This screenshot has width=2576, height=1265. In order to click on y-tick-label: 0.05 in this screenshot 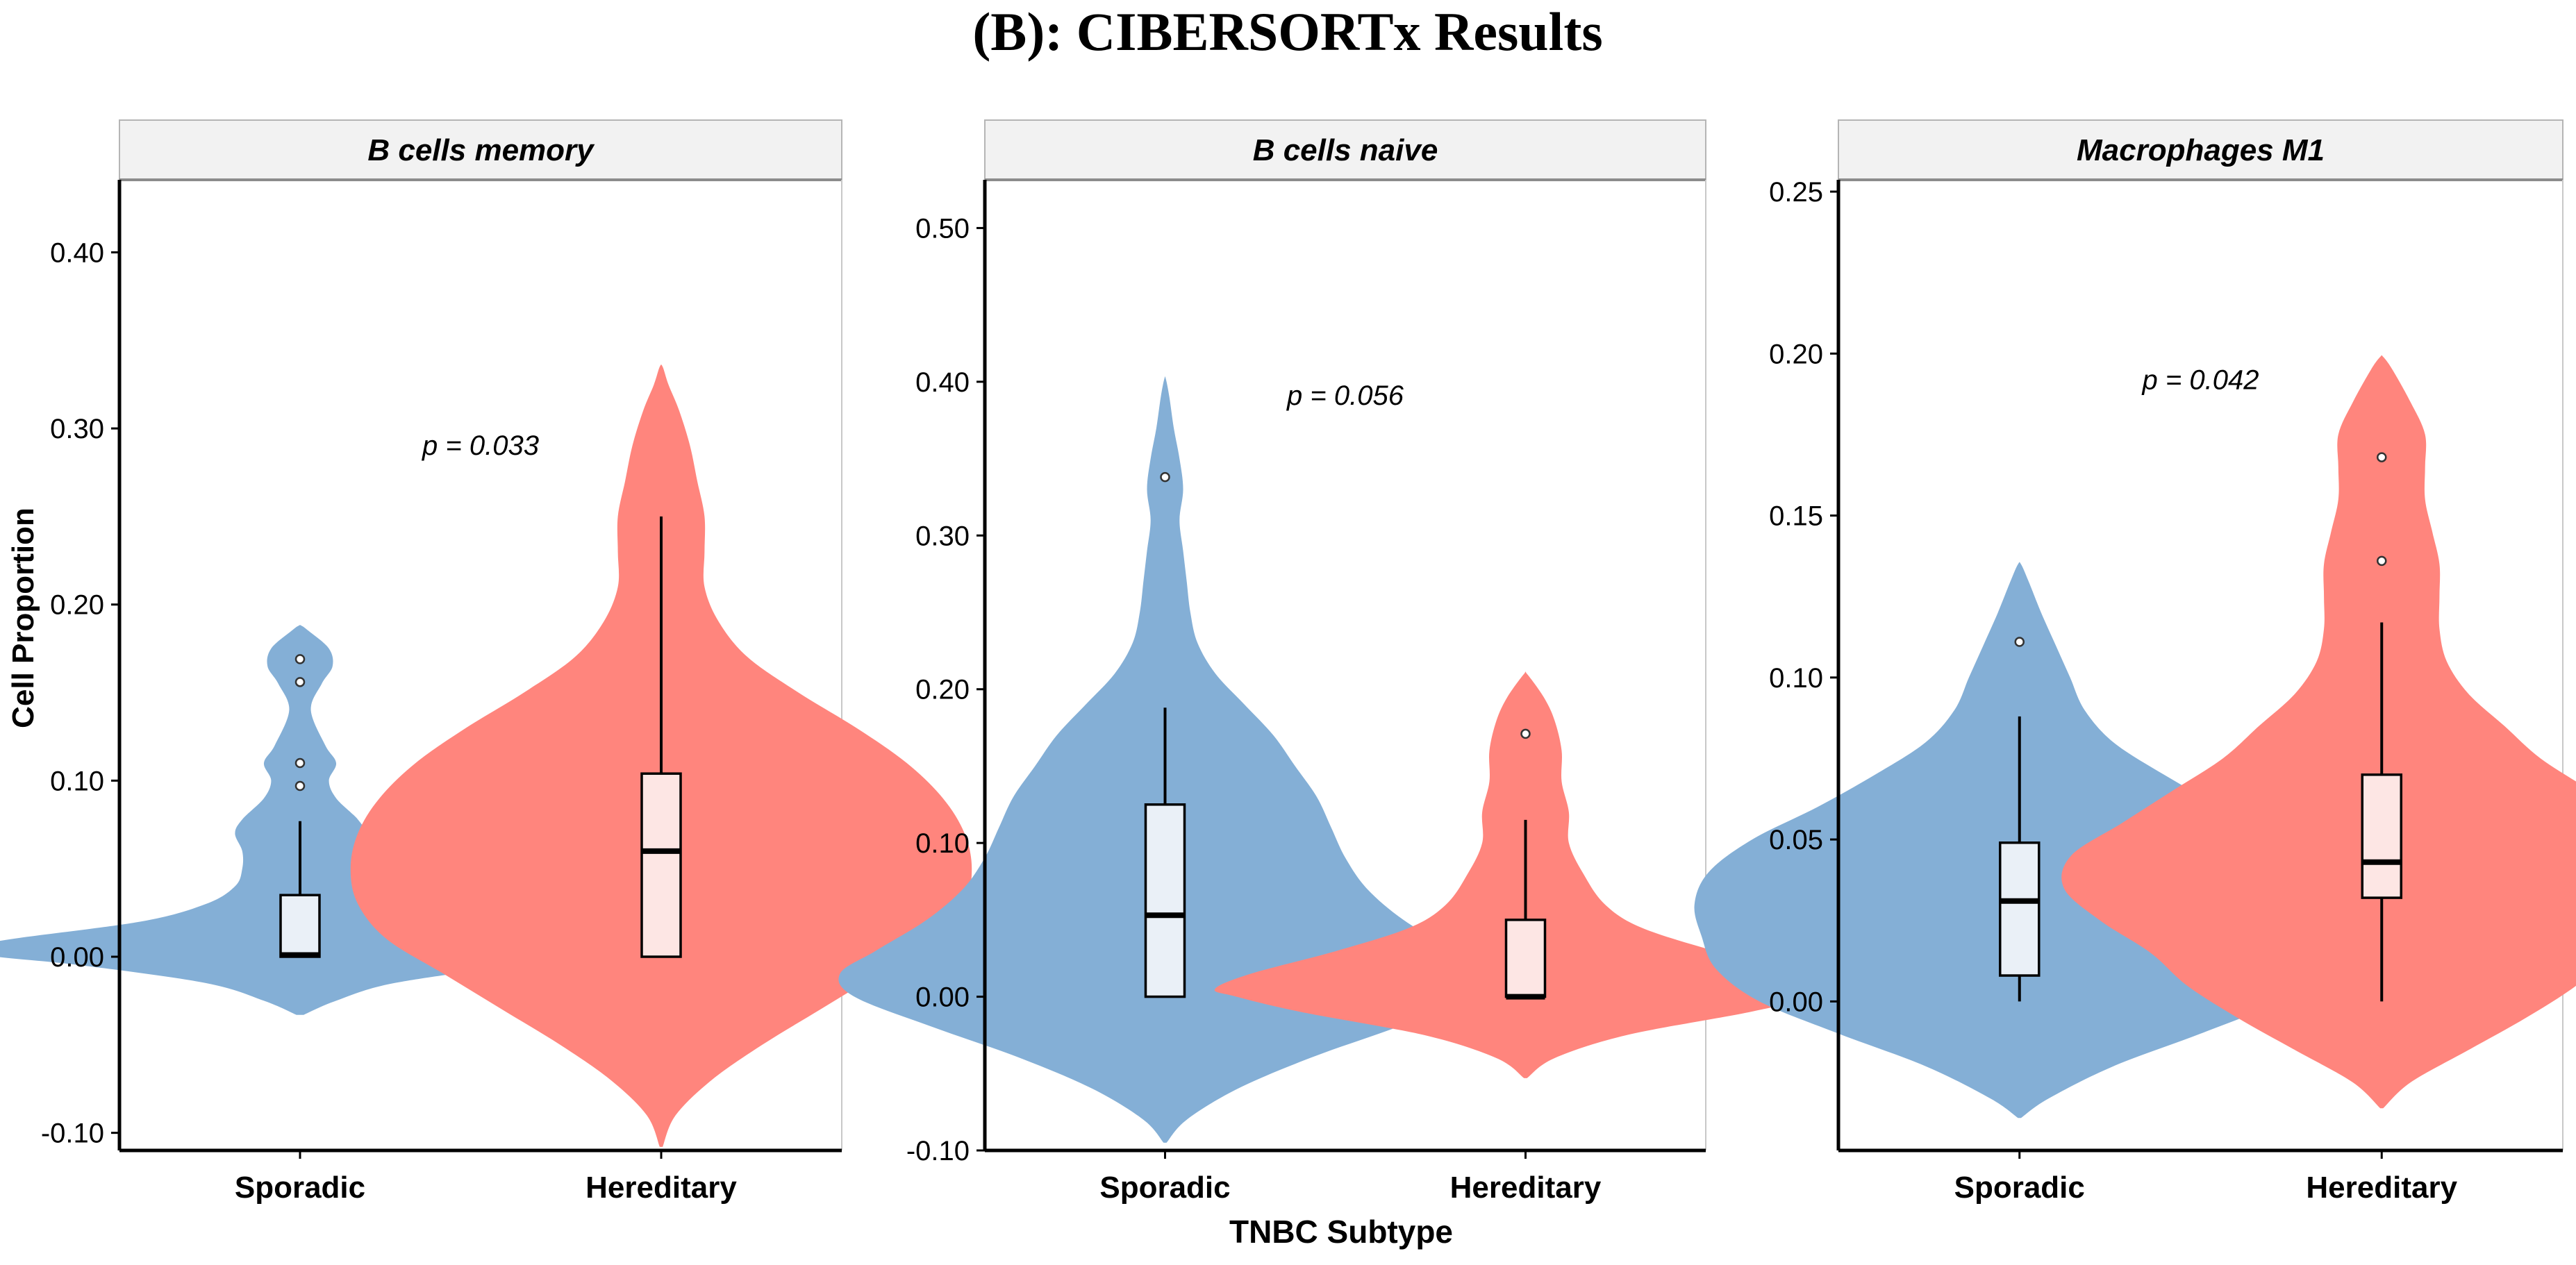, I will do `click(1796, 840)`.